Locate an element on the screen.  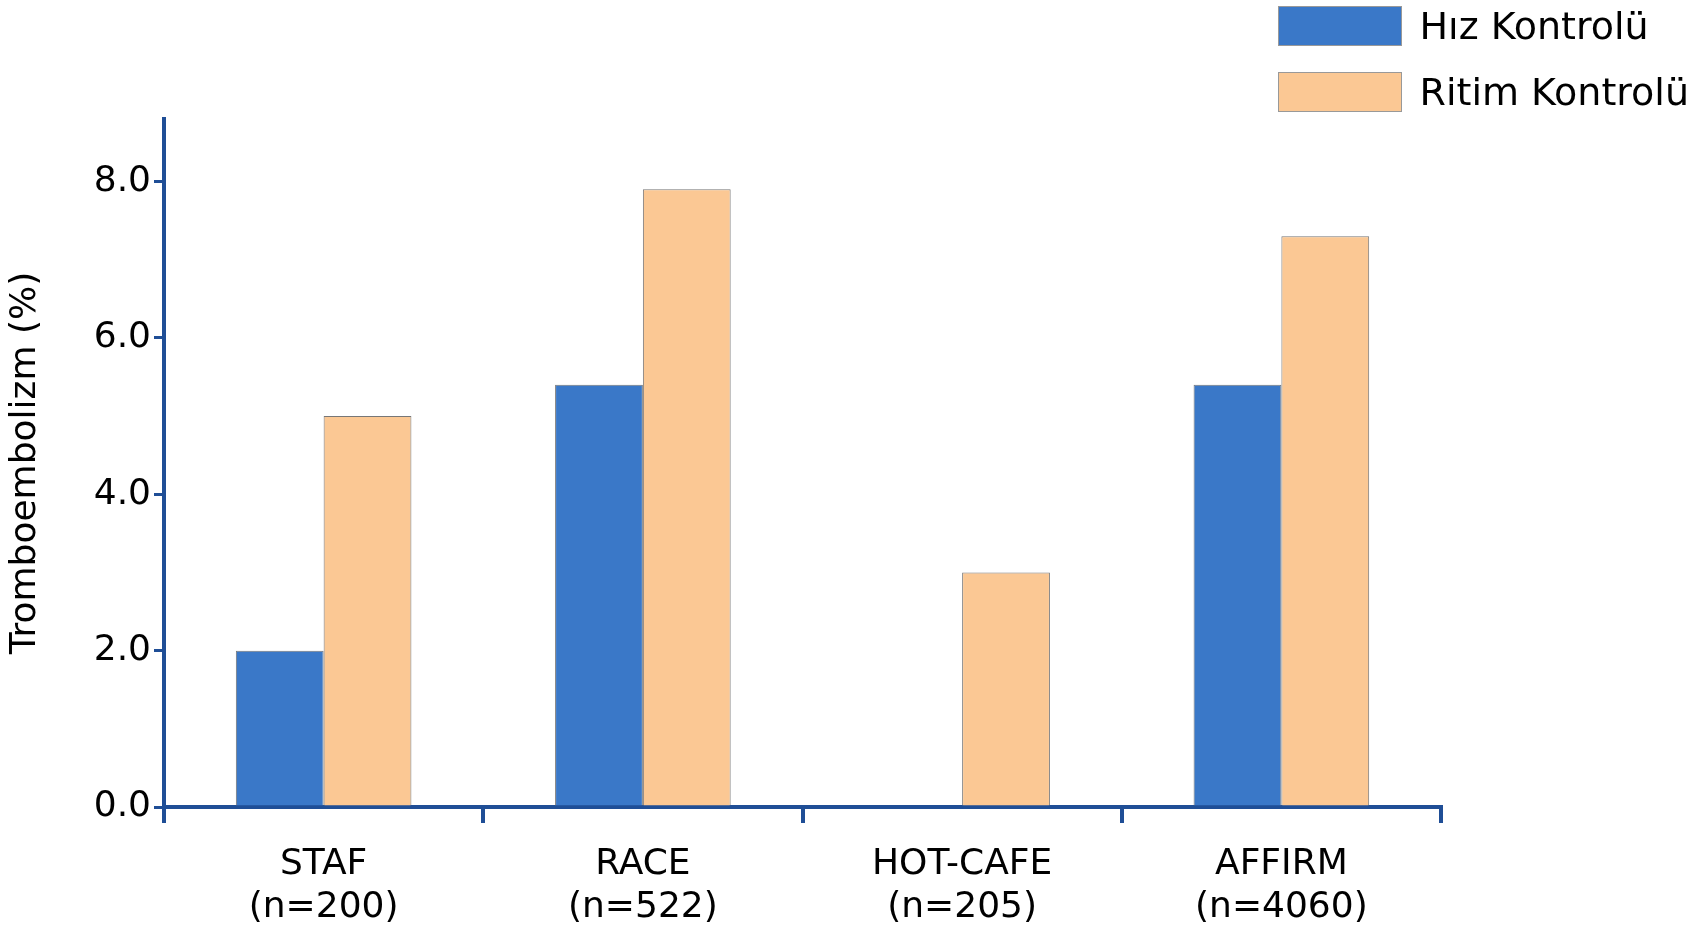
y-axis-title: Tromboembolizm (%) is located at coordinates (22, 463).